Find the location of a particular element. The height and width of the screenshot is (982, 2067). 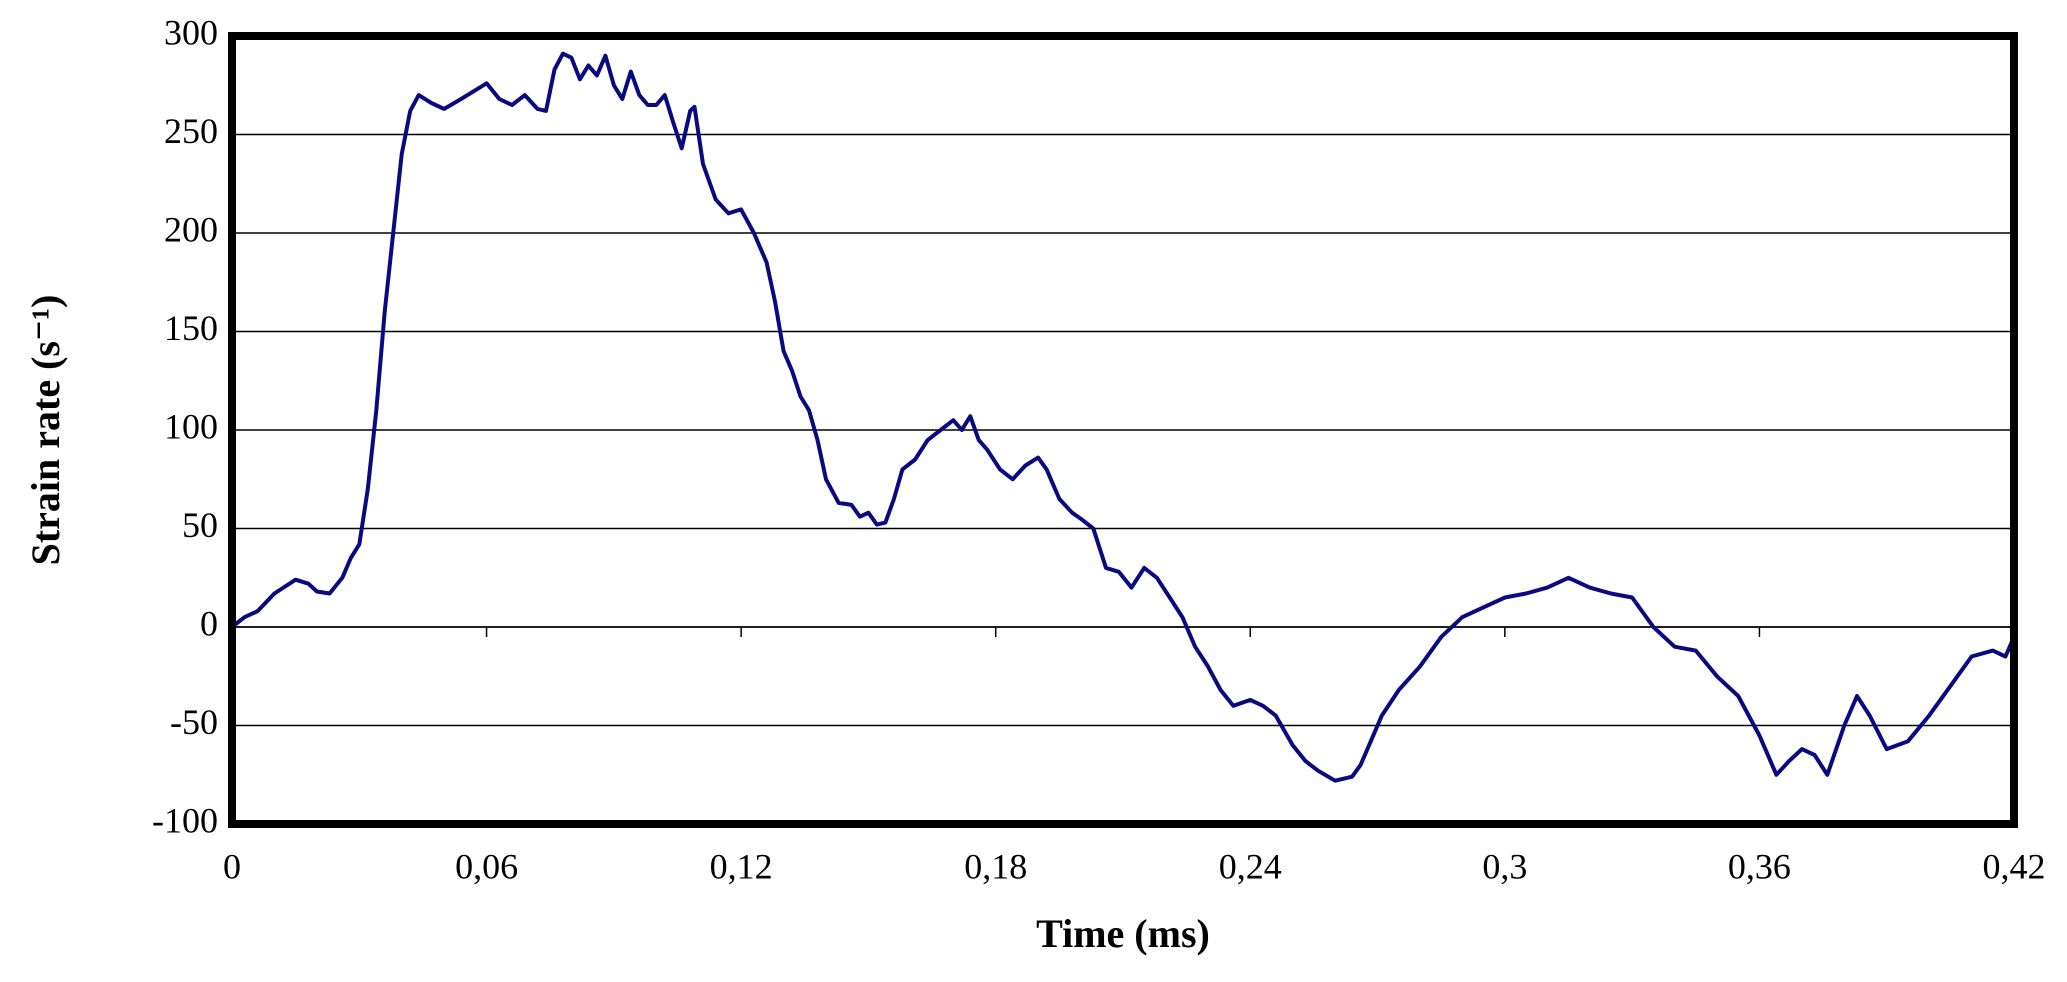

x-tick-label: 0,06 is located at coordinates (486, 866).